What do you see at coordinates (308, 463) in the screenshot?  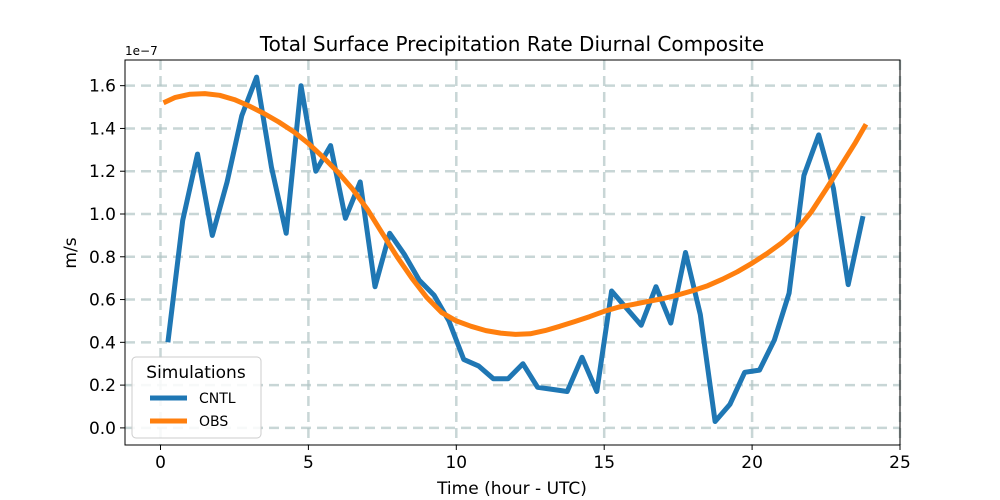 I see `x-tick-label: 5` at bounding box center [308, 463].